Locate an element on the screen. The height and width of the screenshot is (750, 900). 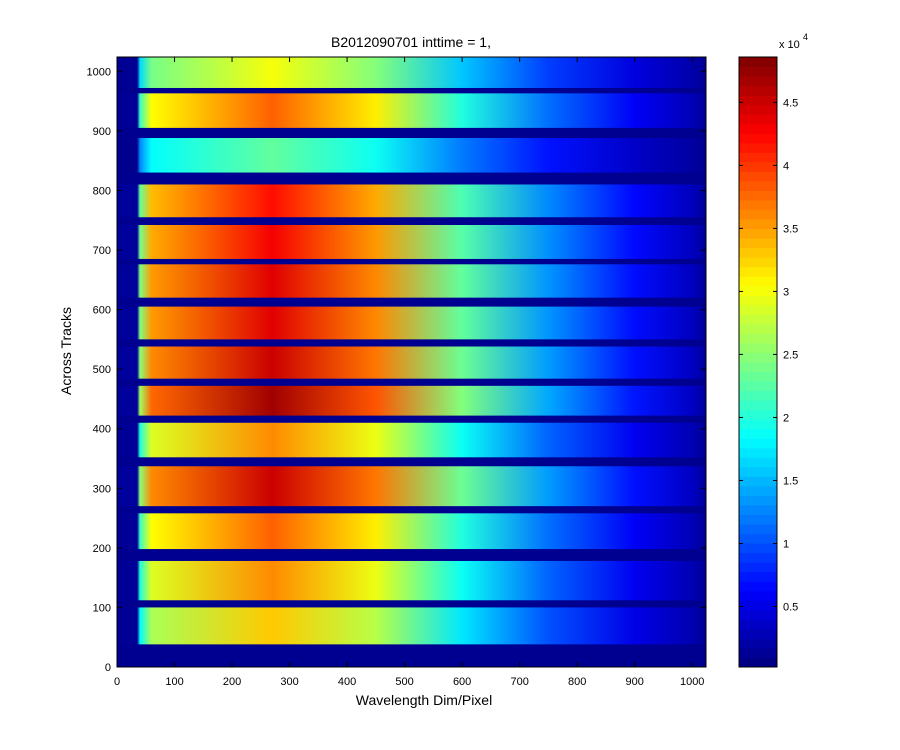
y-tick-label: 700 is located at coordinates (102, 251).